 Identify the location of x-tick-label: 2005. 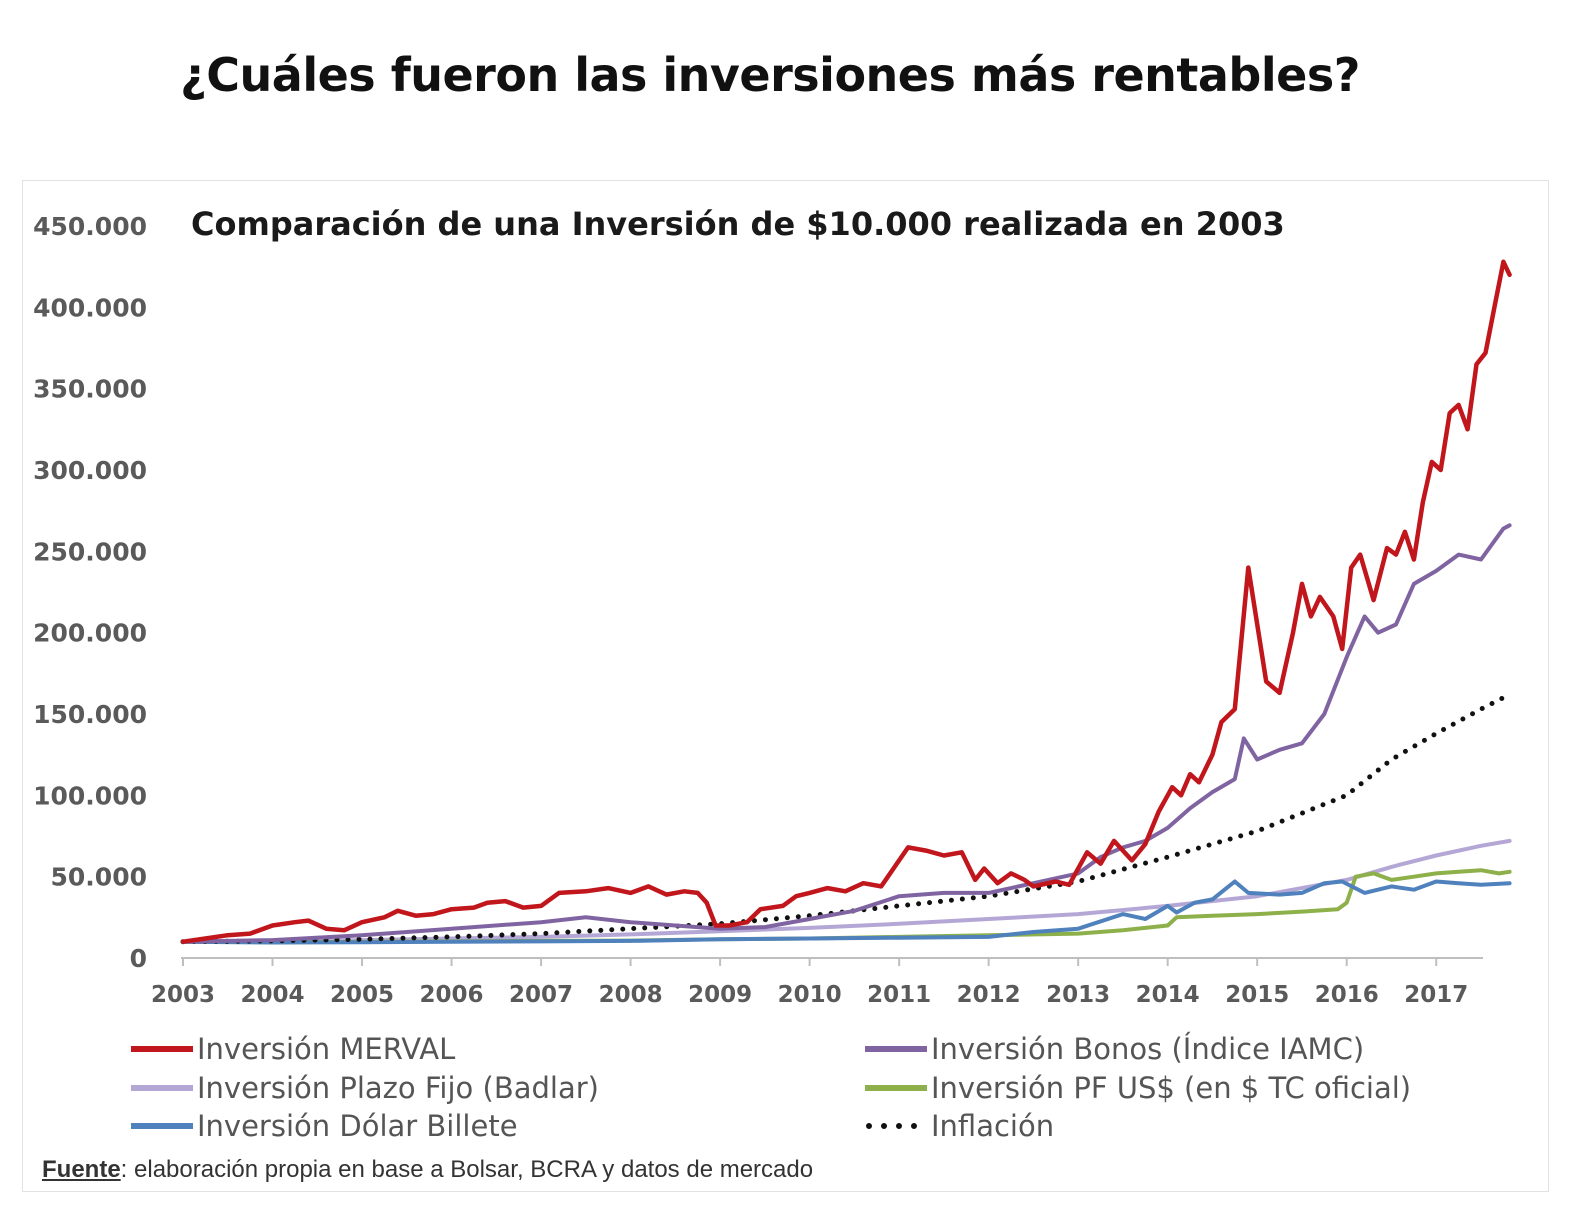
(362, 995).